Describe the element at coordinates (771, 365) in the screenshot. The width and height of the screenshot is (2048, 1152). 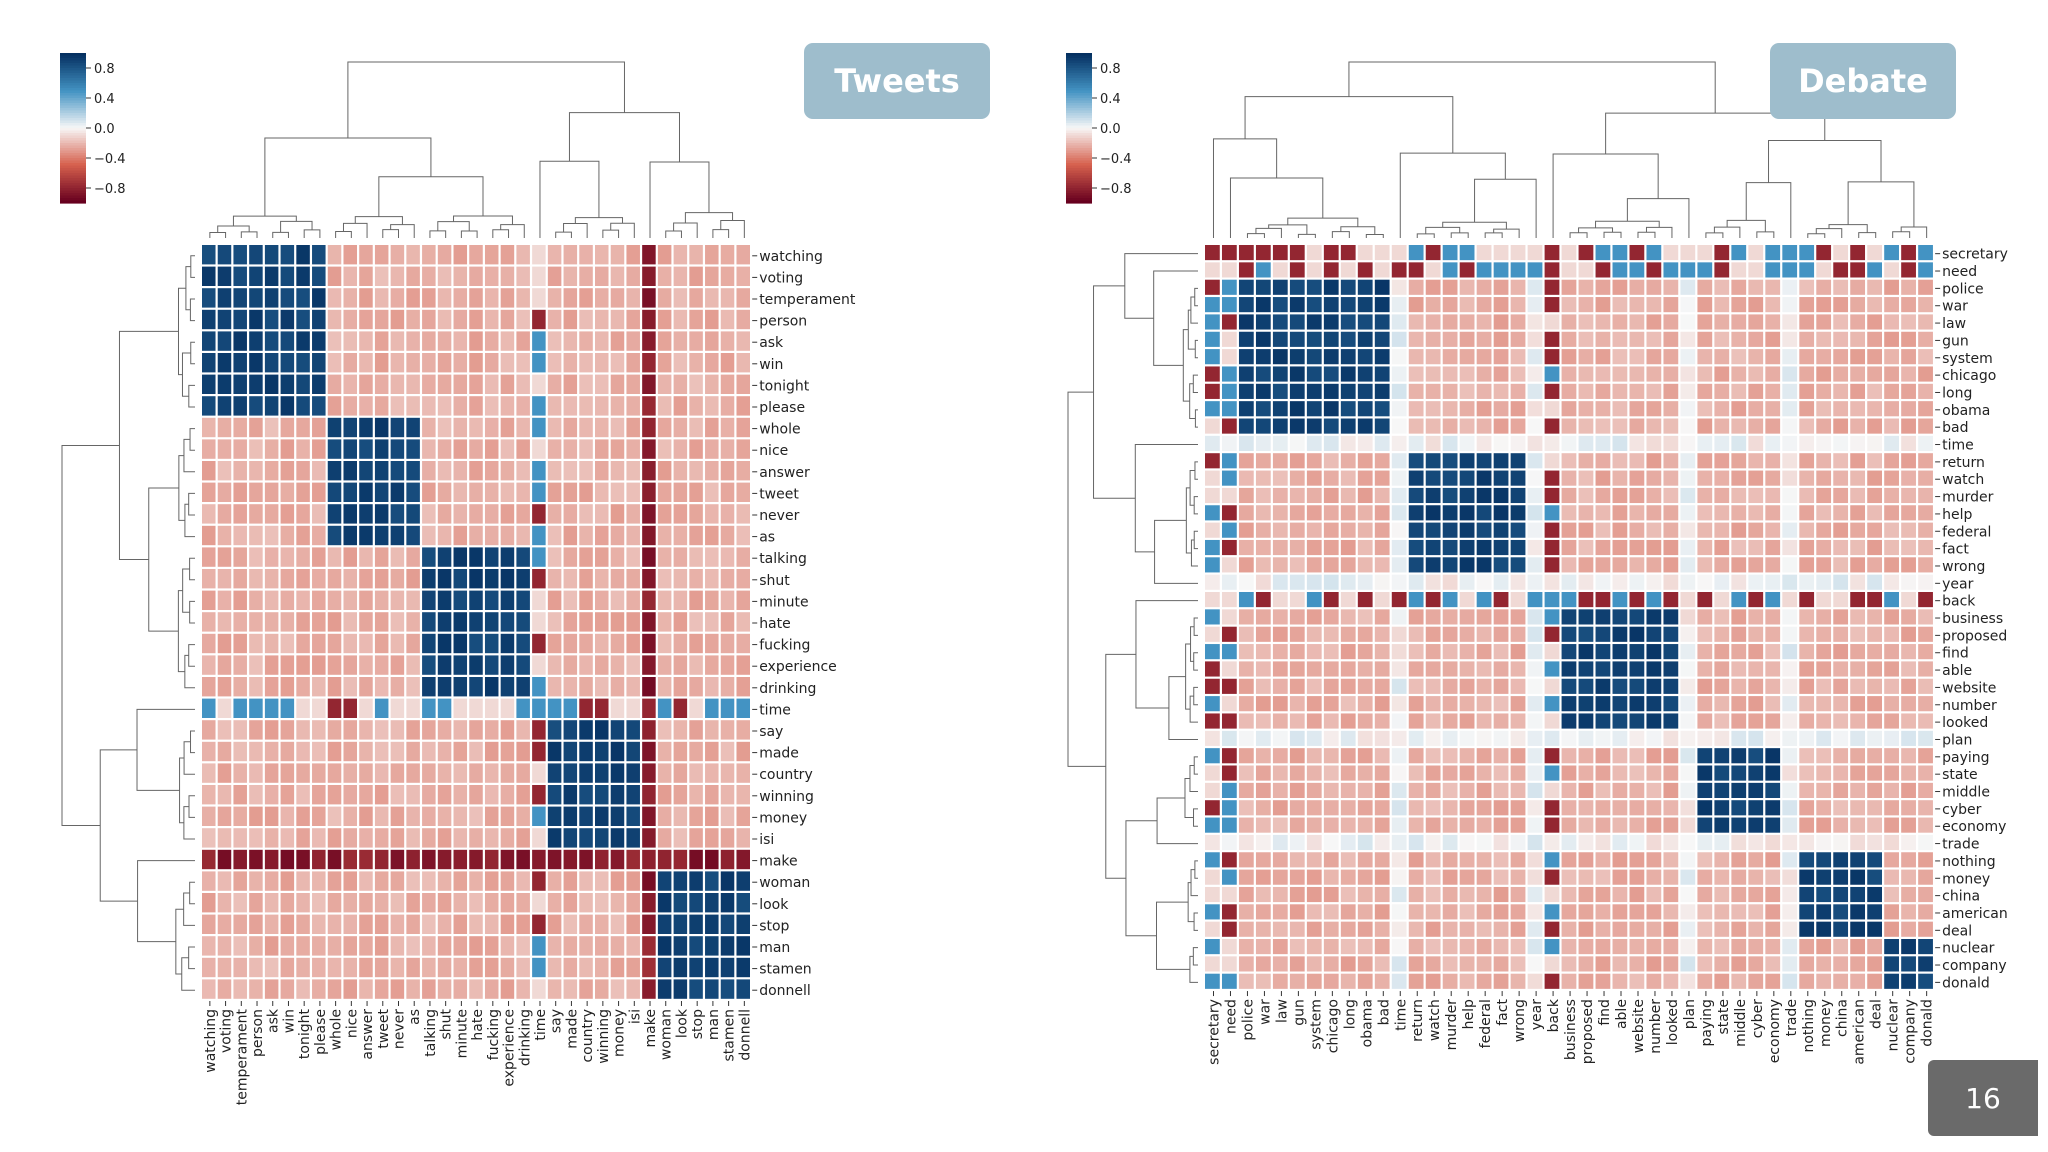
I see `row-label: win` at that location.